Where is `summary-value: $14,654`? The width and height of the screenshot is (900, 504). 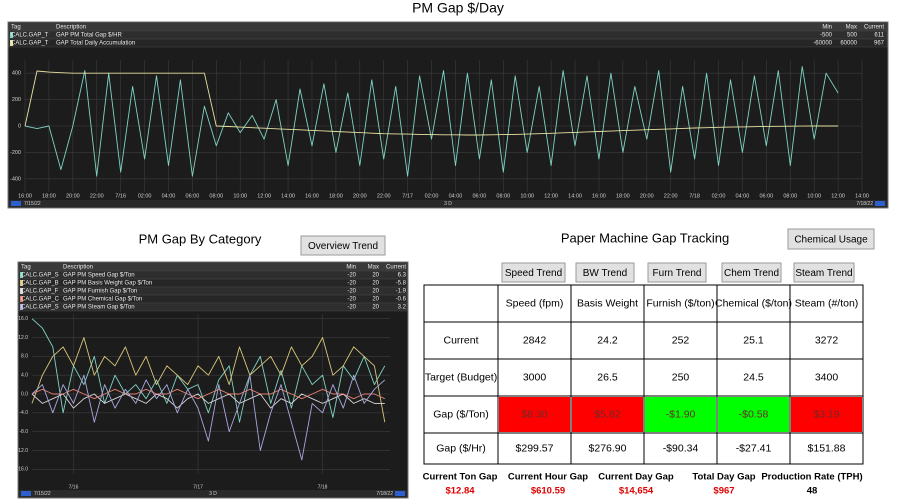 summary-value: $14,654 is located at coordinates (636, 491).